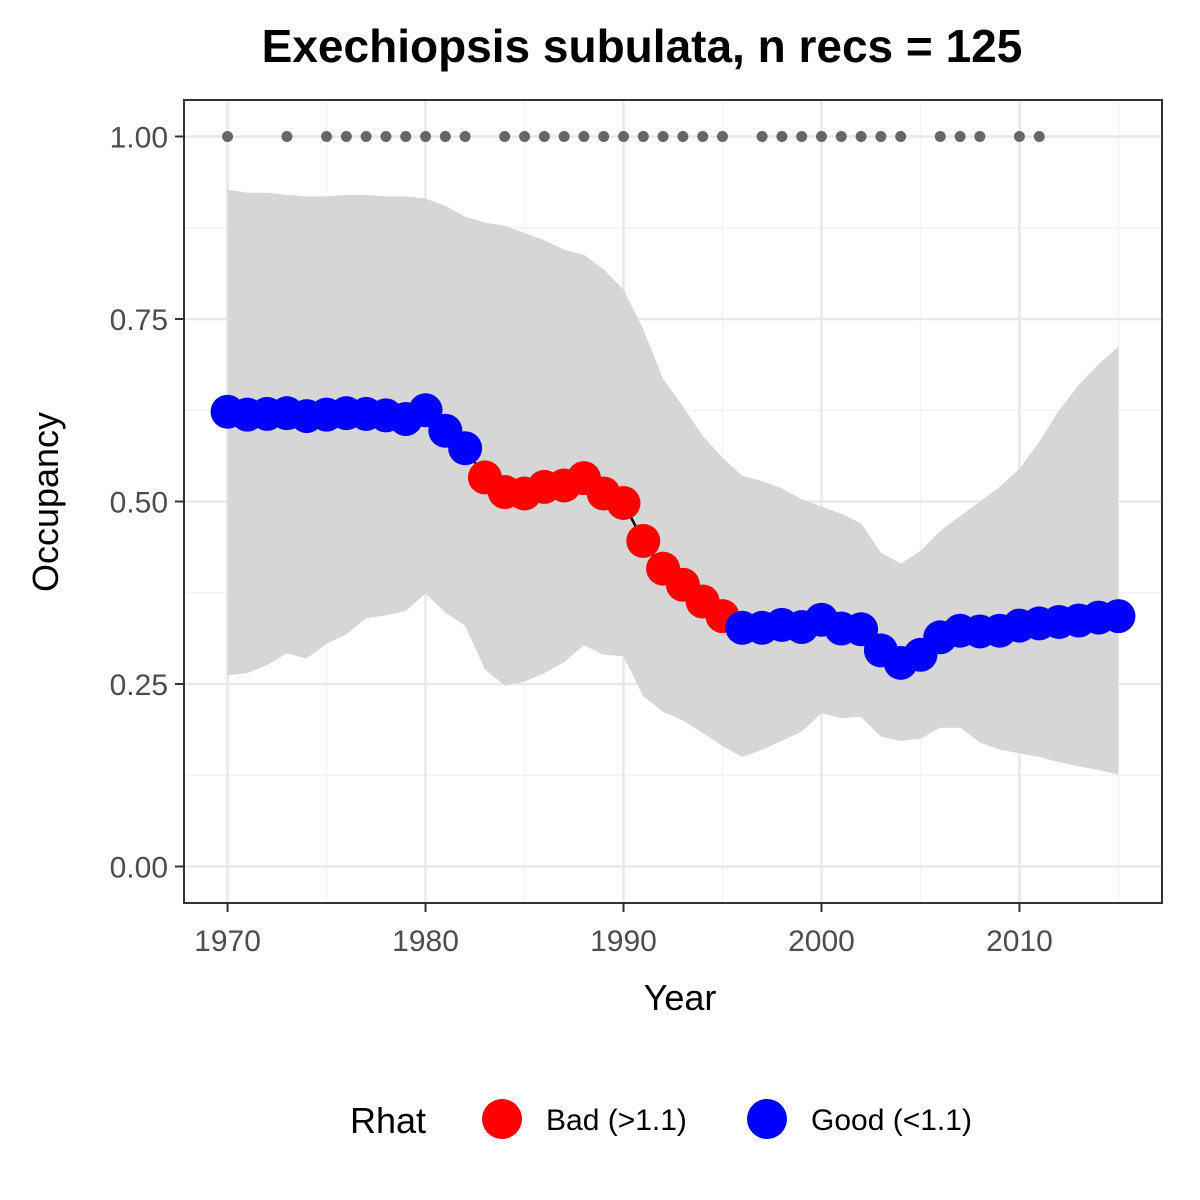 This screenshot has height=1200, width=1200. I want to click on legend-swatch-good, so click(767, 1119).